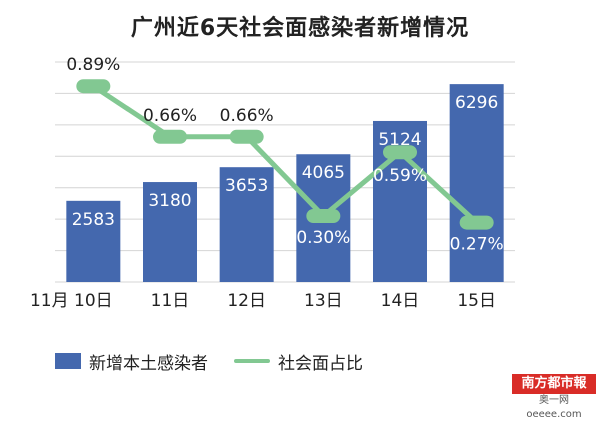  I want to click on chart-legend: 新增本土感染者 社会面占比, so click(270, 361).